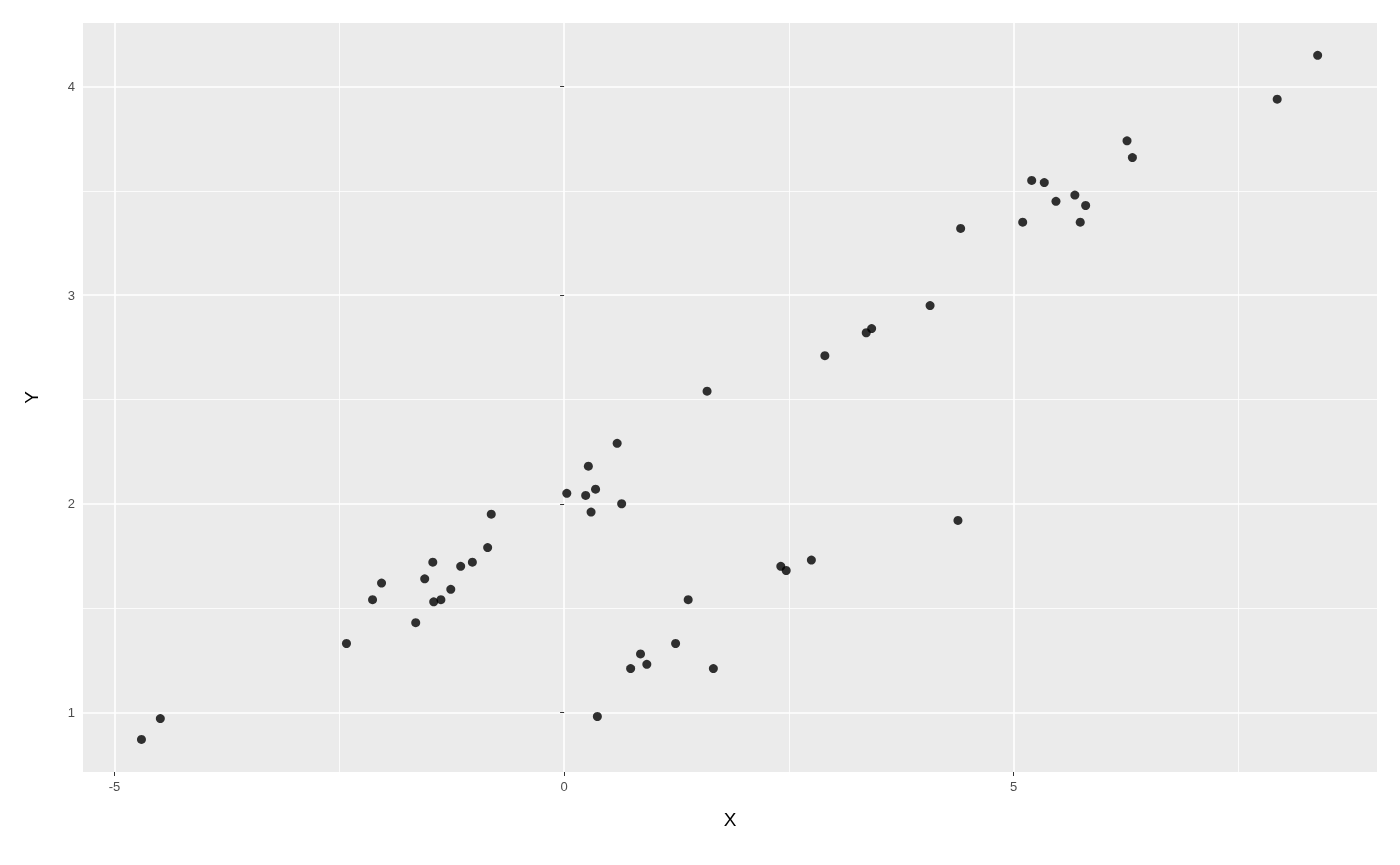  What do you see at coordinates (71, 87) in the screenshot?
I see `y-tick-label: 4` at bounding box center [71, 87].